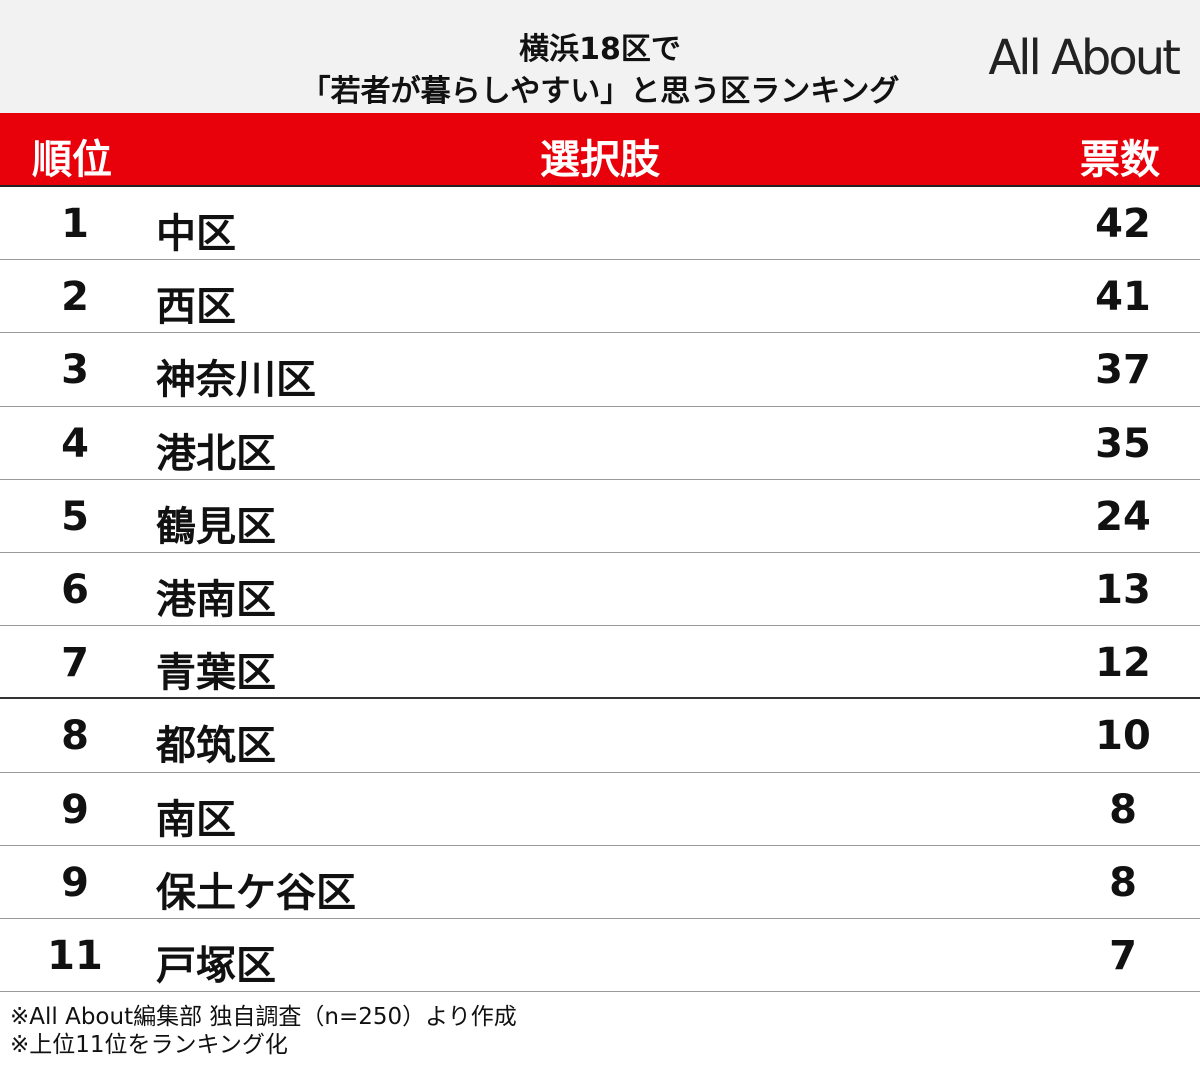 The image size is (1200, 1067). Describe the element at coordinates (1123, 955) in the screenshot. I see `votes-cell: 7` at that location.